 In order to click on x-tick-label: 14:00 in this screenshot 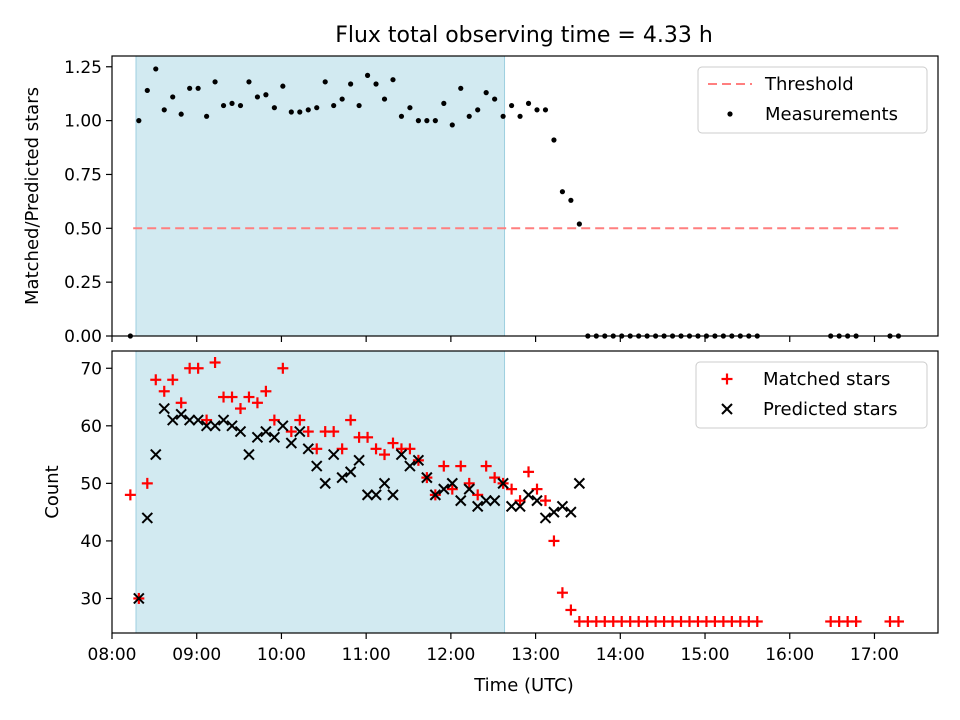, I will do `click(620, 655)`.